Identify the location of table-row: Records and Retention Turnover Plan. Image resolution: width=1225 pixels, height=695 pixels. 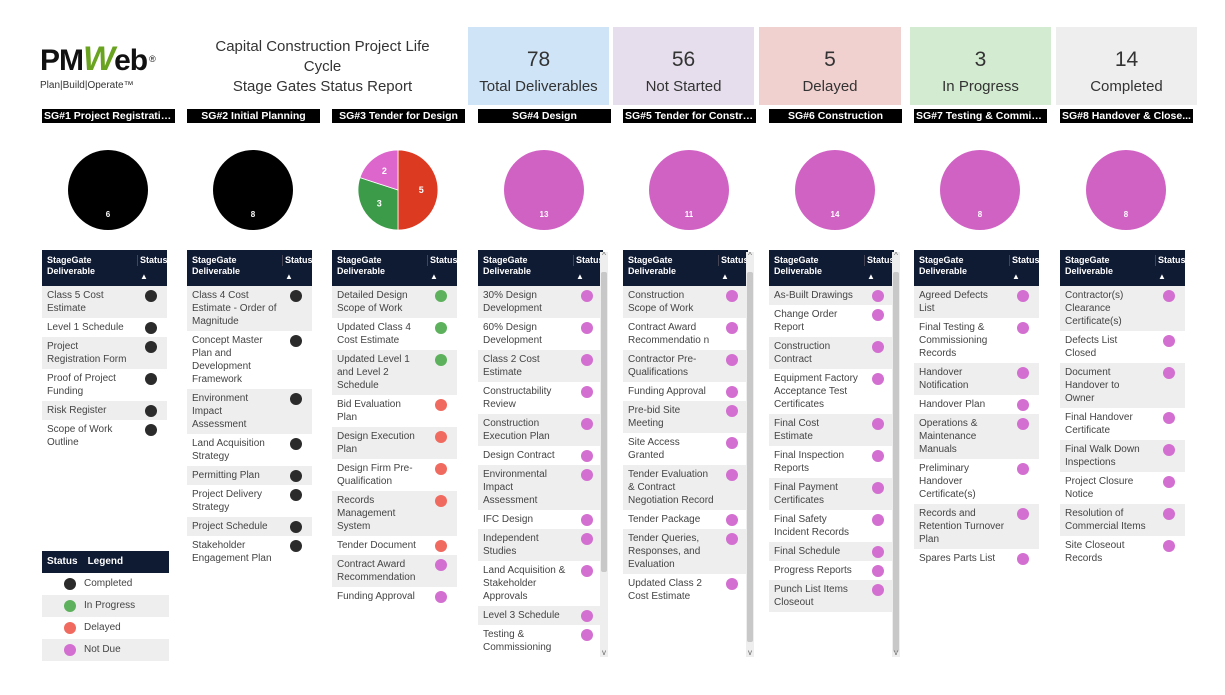
(976, 526).